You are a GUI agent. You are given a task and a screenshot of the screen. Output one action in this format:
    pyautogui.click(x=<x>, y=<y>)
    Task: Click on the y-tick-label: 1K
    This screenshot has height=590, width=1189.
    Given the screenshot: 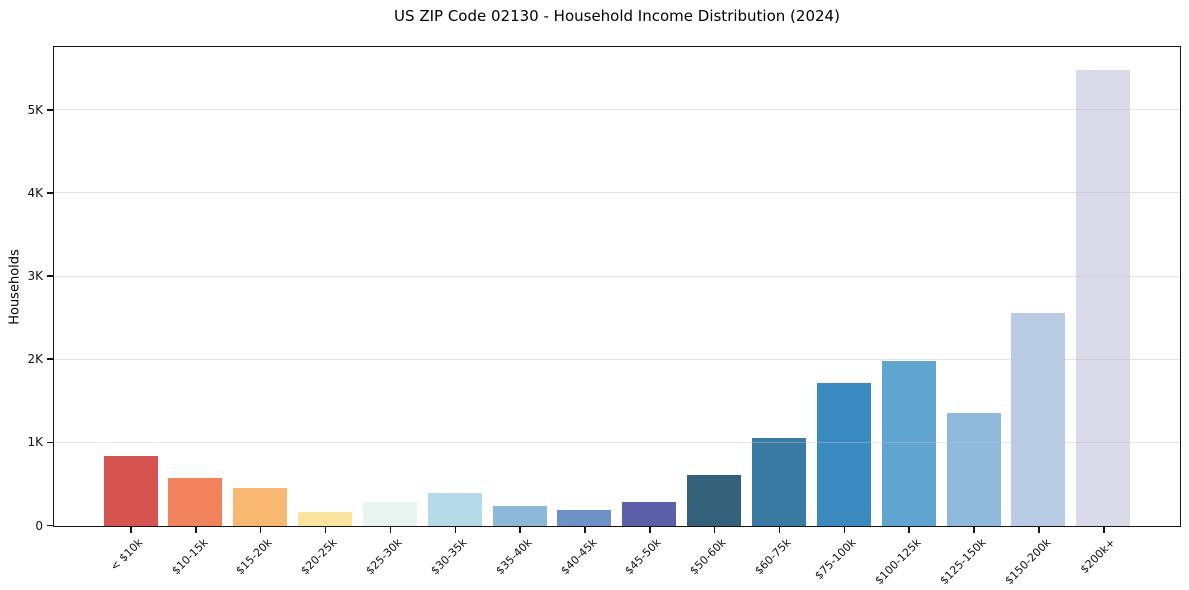 What is the action you would take?
    pyautogui.click(x=35, y=442)
    